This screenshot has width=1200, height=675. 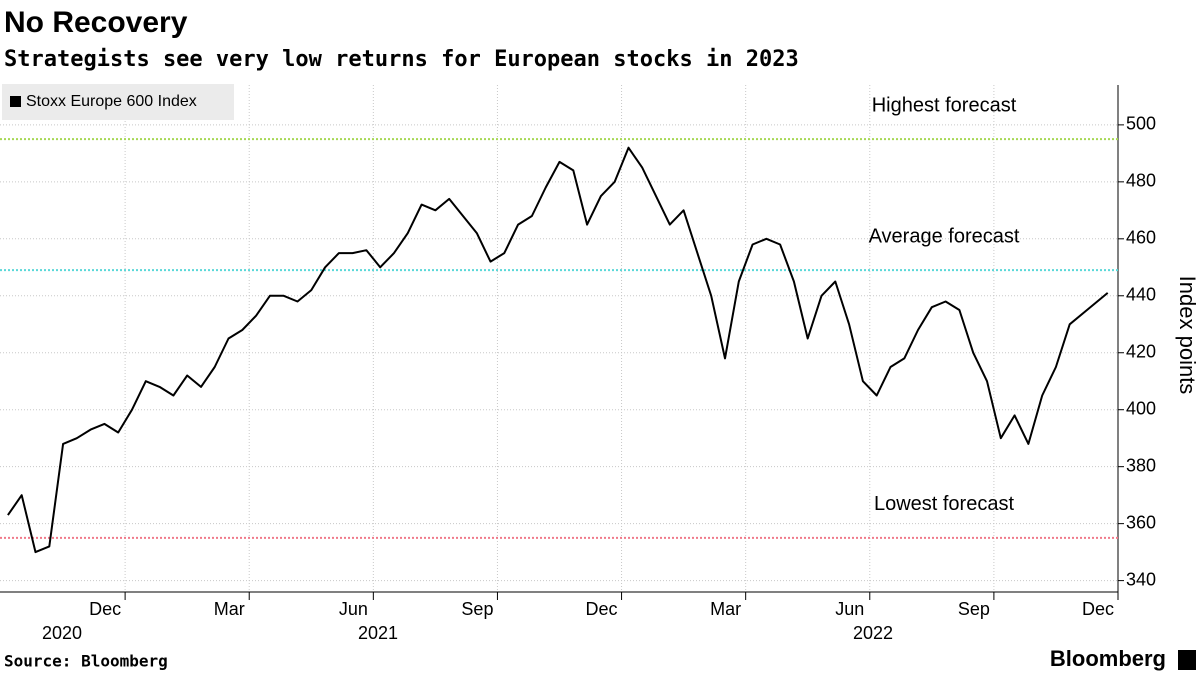 I want to click on y-tick-label: 340, so click(x=1141, y=579).